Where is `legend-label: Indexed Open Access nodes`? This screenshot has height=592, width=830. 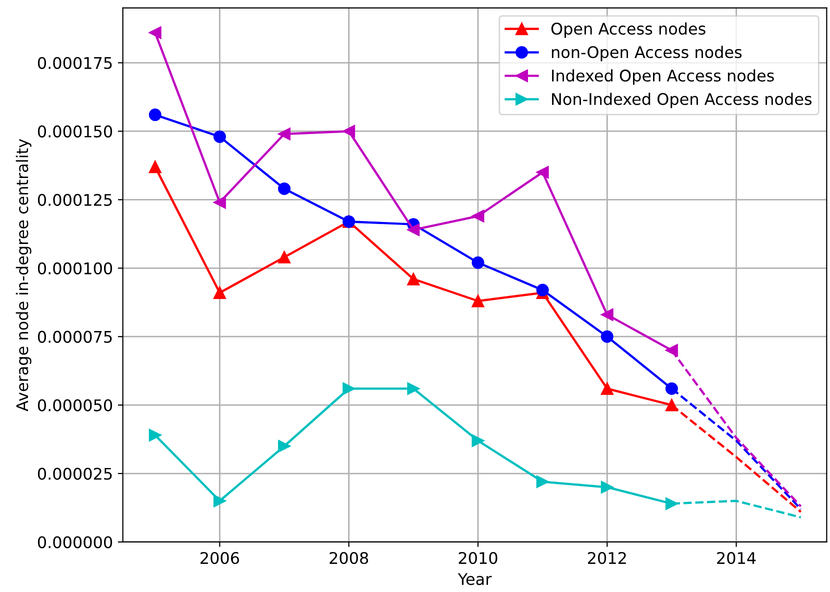
legend-label: Indexed Open Access nodes is located at coordinates (663, 77).